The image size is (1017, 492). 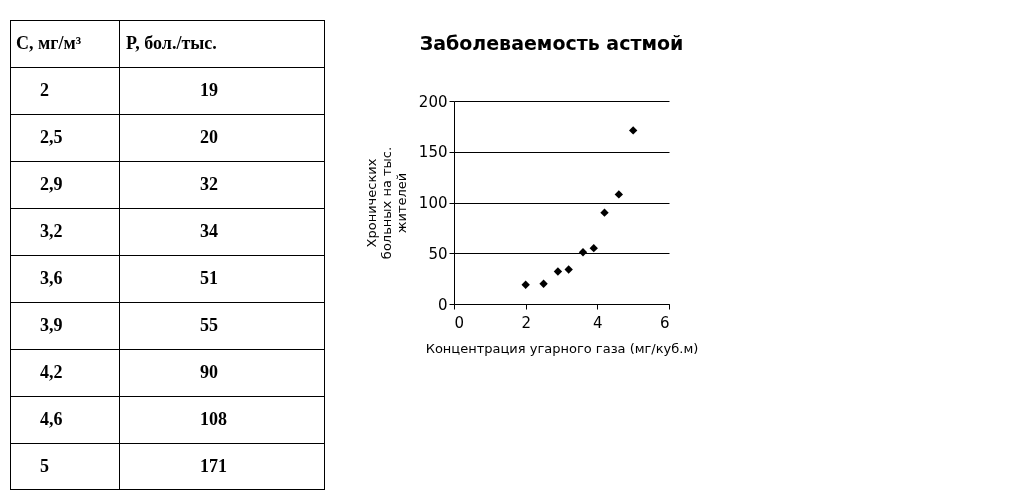 I want to click on x-tick-label: 0, so click(x=459, y=322).